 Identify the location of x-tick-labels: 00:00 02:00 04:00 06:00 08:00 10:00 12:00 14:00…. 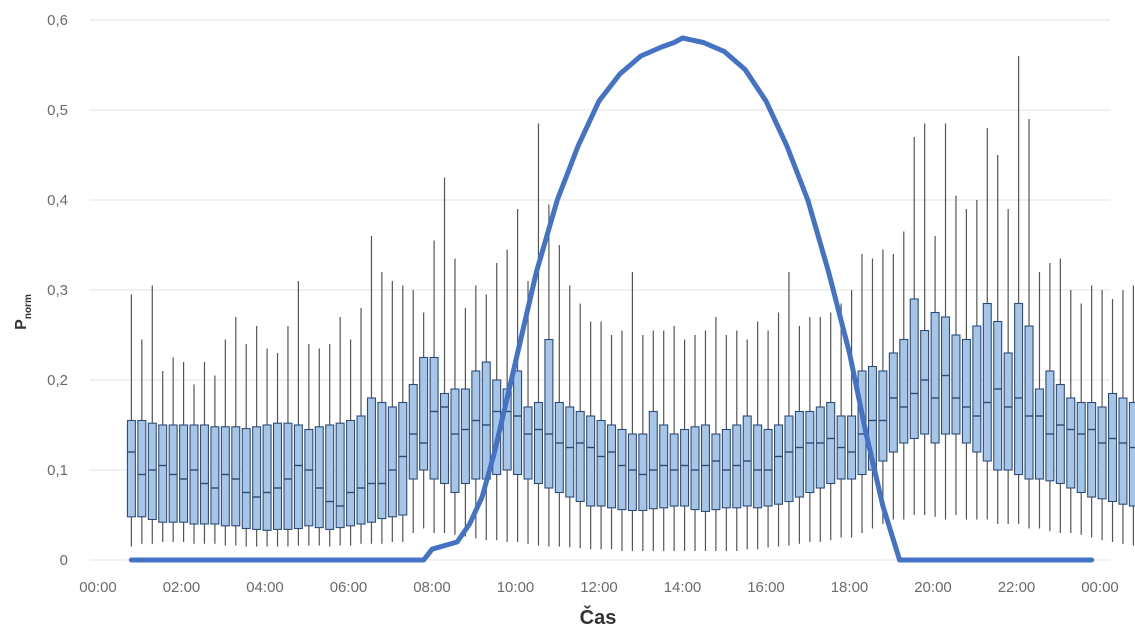
(599, 587).